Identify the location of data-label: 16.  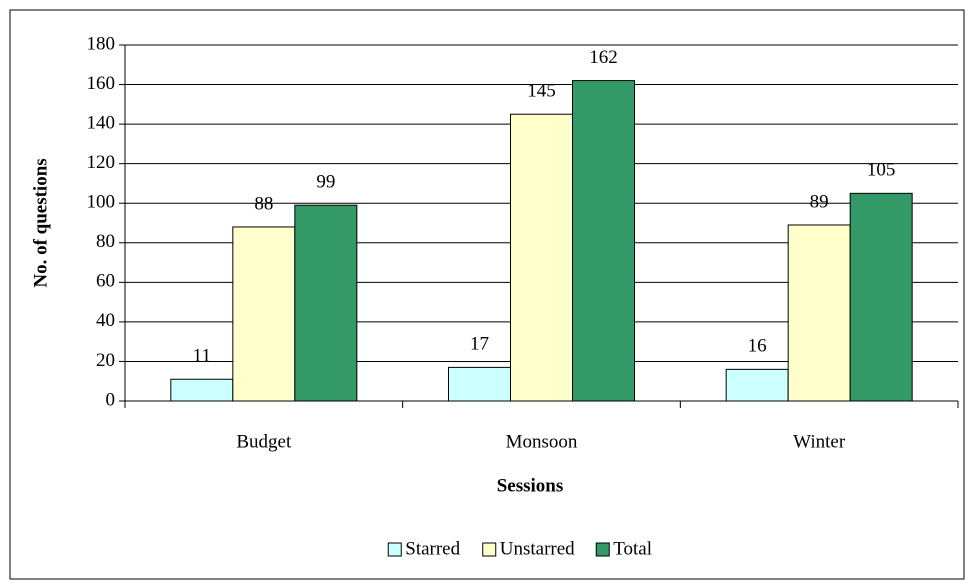
(757, 346).